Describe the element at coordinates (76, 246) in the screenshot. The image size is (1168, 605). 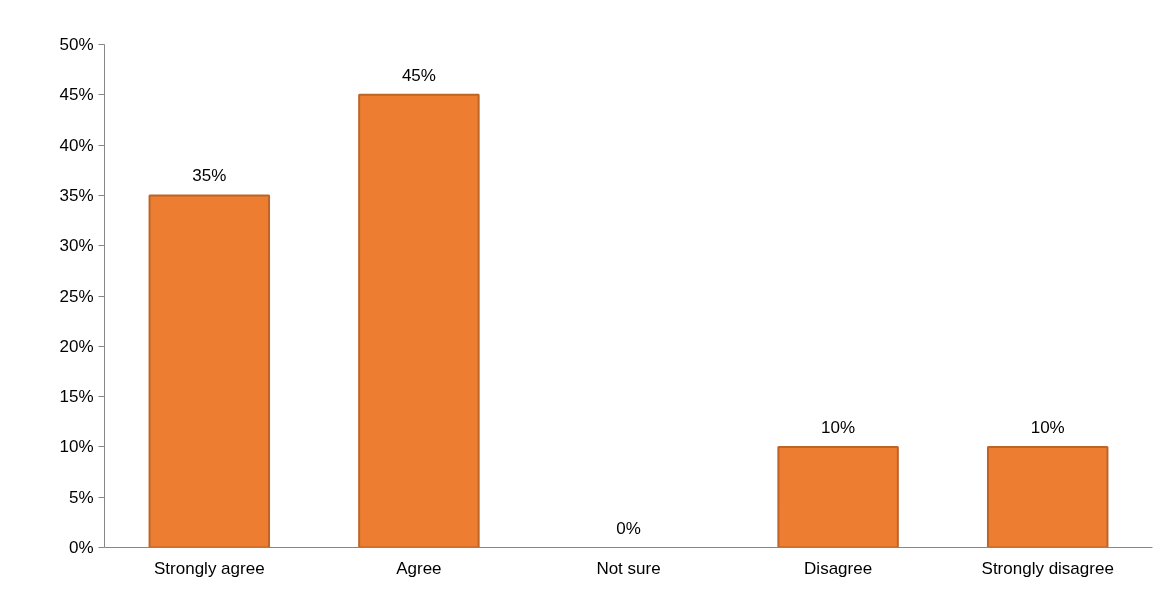
I see `y-tick-label: 30%` at that location.